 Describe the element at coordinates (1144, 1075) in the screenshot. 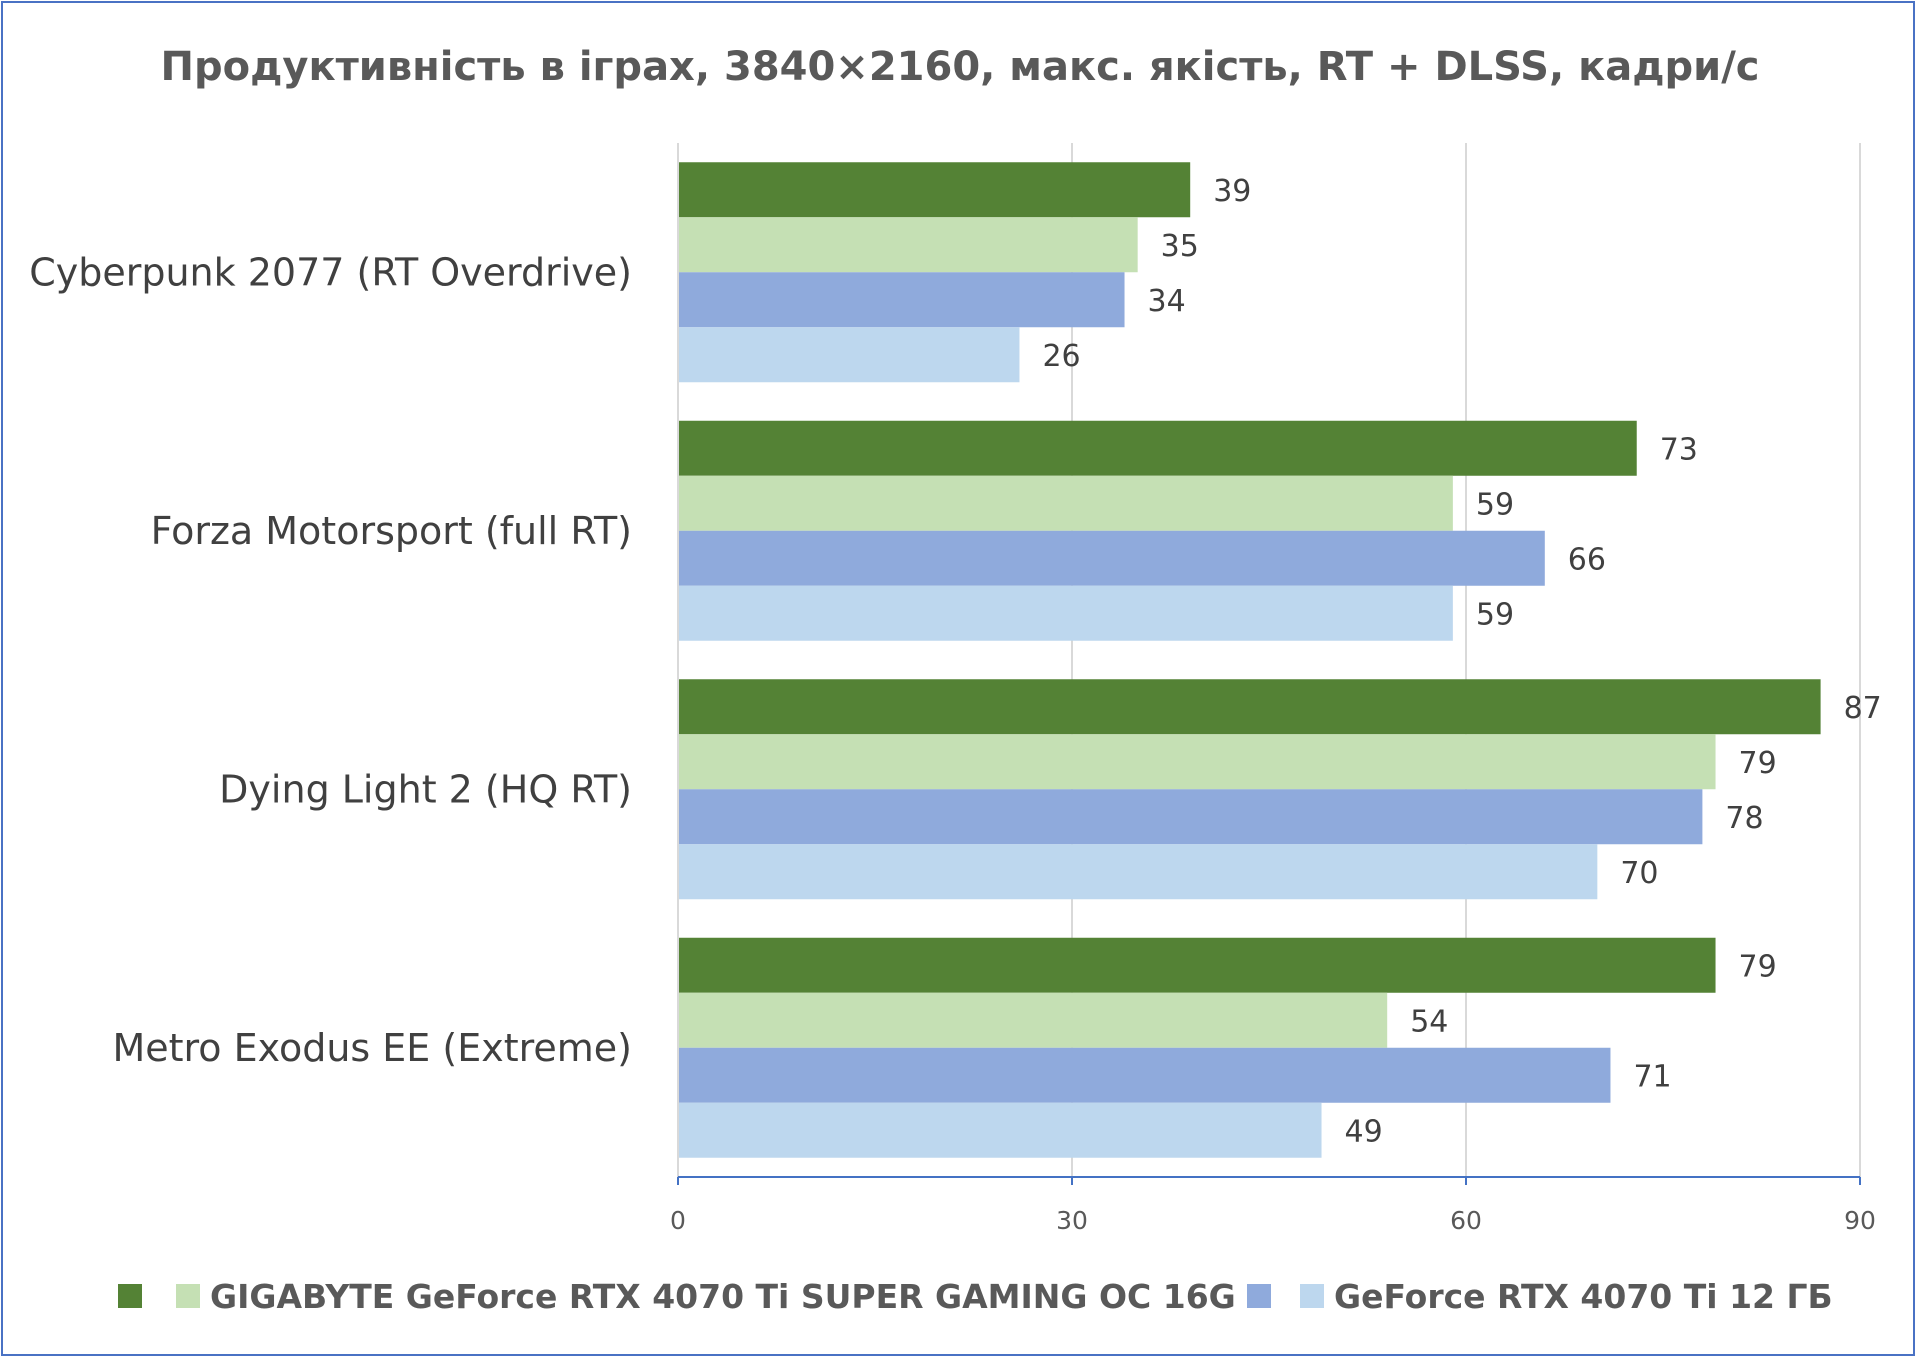

I see `bar-s2-c3` at that location.